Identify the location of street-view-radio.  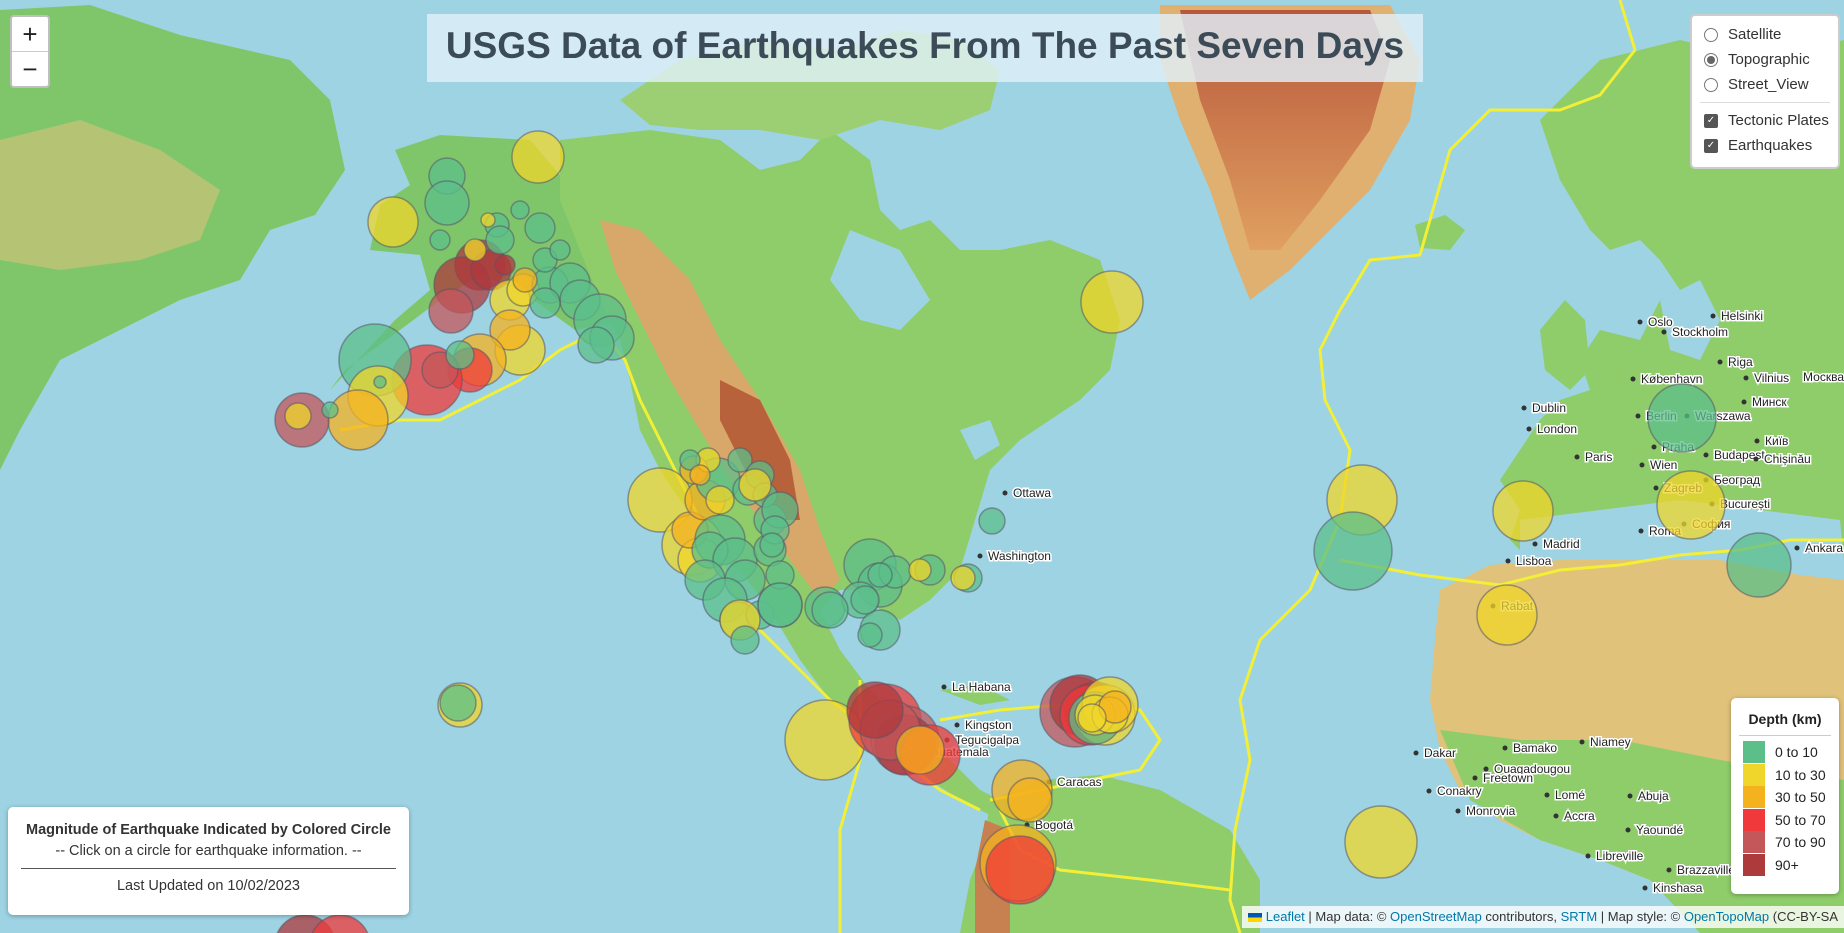
(1711, 84).